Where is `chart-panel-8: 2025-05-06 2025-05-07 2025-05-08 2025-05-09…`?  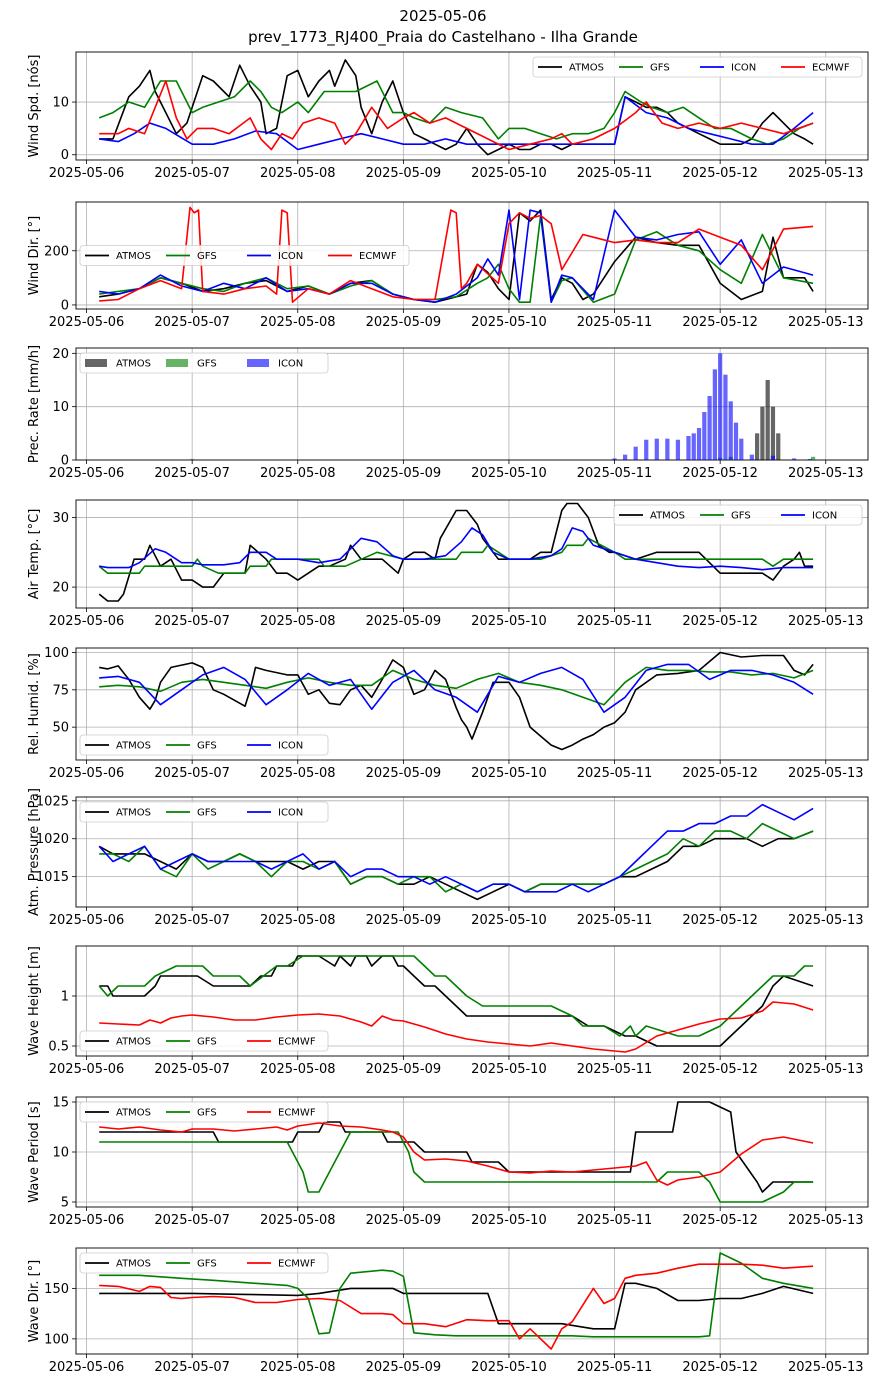 chart-panel-8: 2025-05-06 2025-05-07 2025-05-08 2025-05-09… is located at coordinates (448, 1162).